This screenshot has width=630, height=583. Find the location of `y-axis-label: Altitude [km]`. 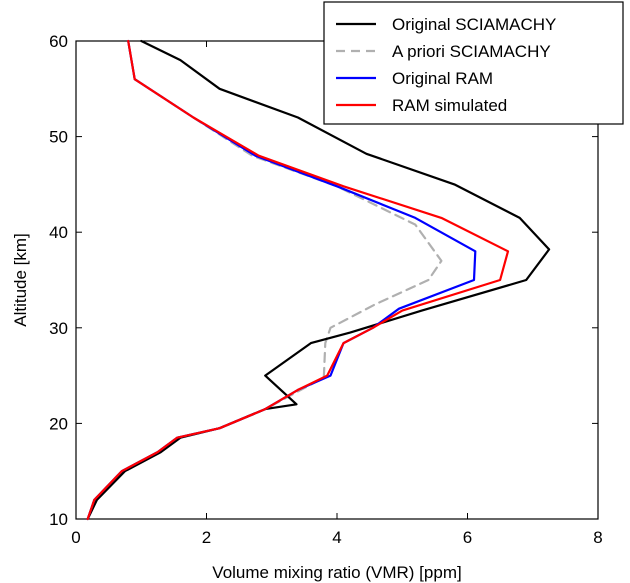

y-axis-label: Altitude [km] is located at coordinates (20, 280).